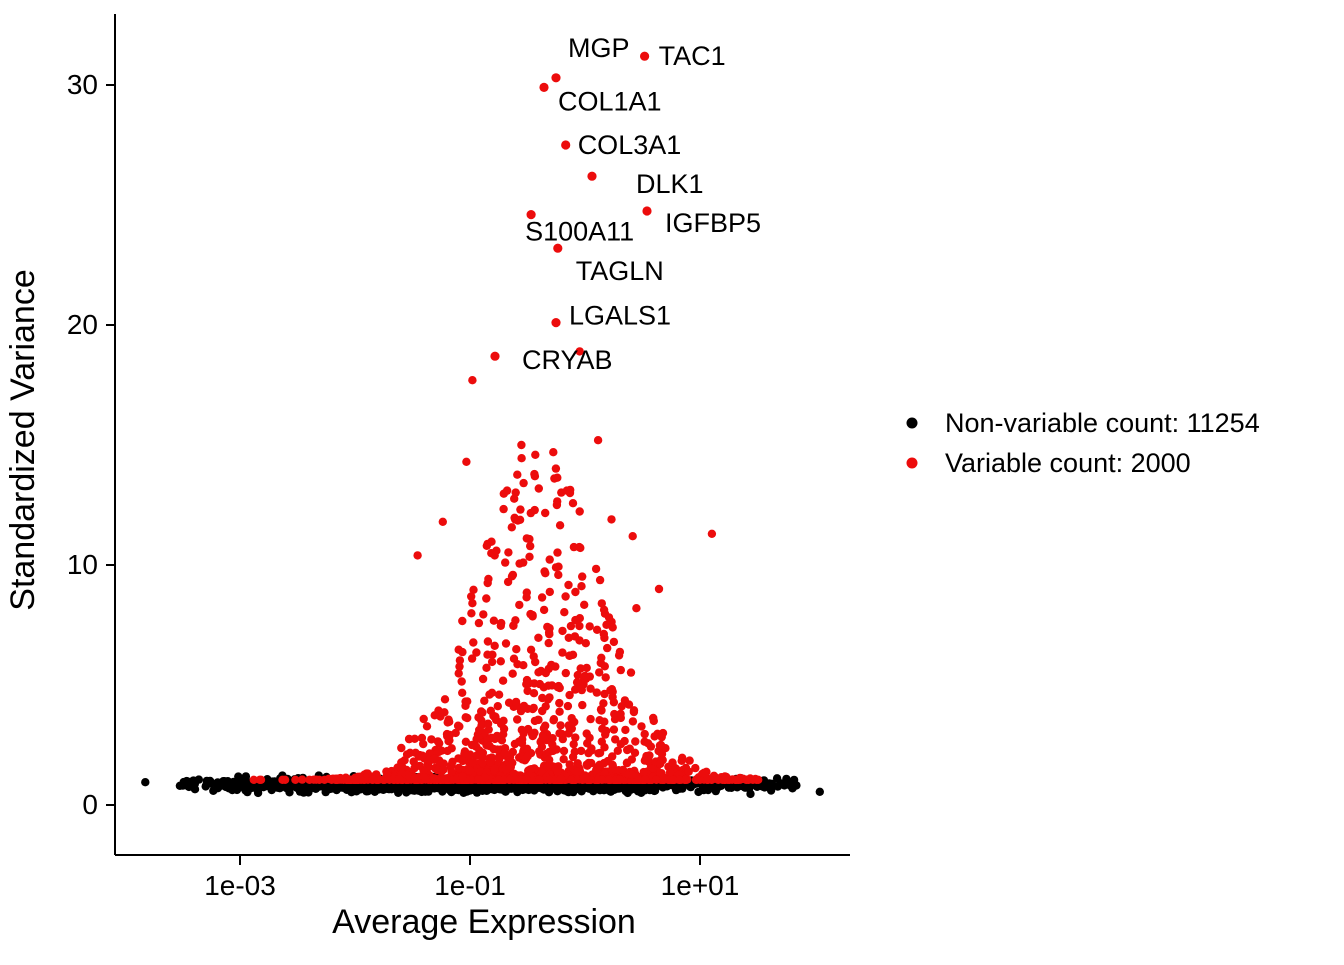  I want to click on y-tick-label: 10, so click(82, 564).